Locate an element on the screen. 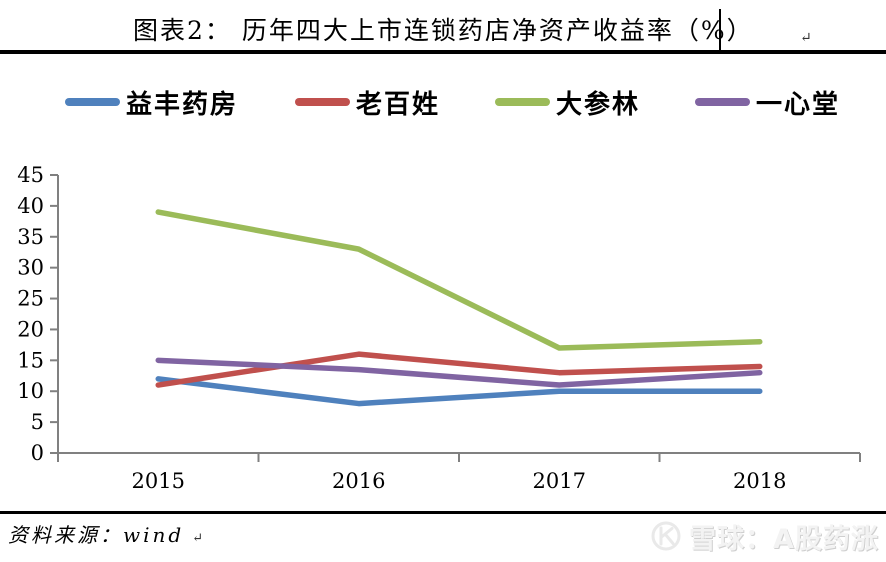 This screenshot has height=562, width=886. source-line: 资料来源：wind ↵ is located at coordinates (105, 533).